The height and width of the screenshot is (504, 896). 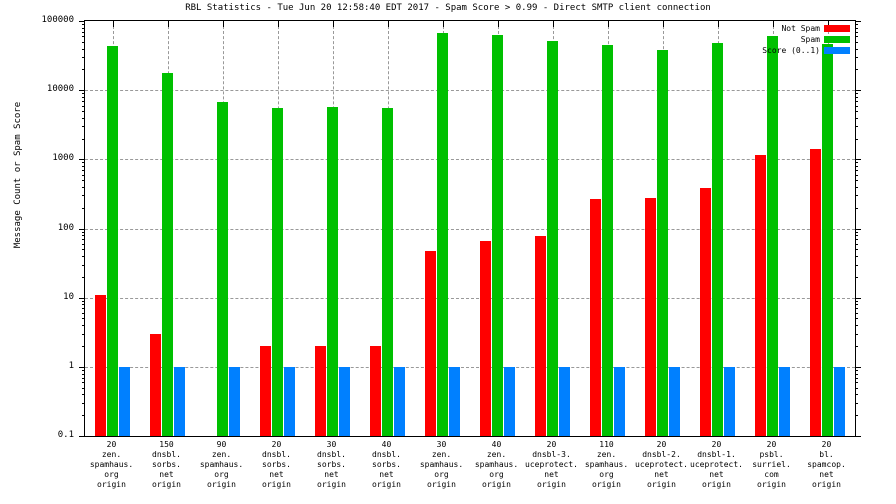 What do you see at coordinates (331, 464) in the screenshot?
I see `x-axis-tick-label: 30 dnsbl. sorbs. net origin` at bounding box center [331, 464].